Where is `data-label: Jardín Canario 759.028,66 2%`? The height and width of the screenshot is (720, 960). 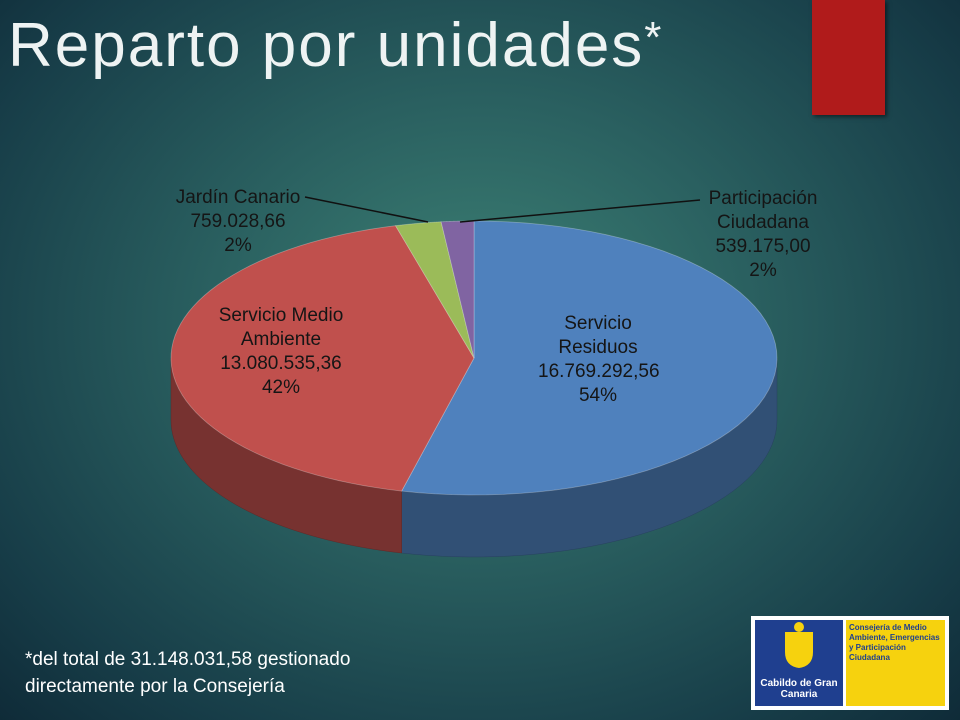
data-label: Jardín Canario 759.028,66 2% is located at coordinates (238, 222).